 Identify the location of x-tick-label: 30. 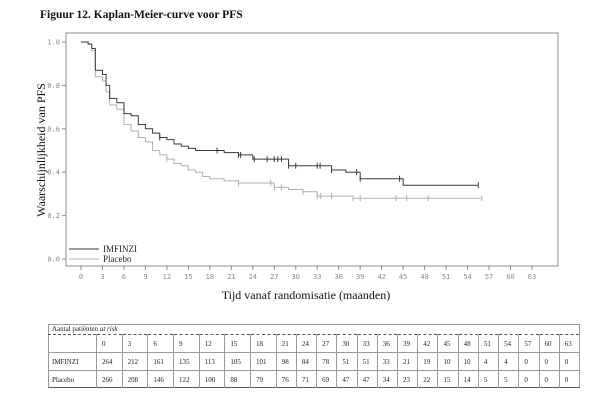
(296, 277).